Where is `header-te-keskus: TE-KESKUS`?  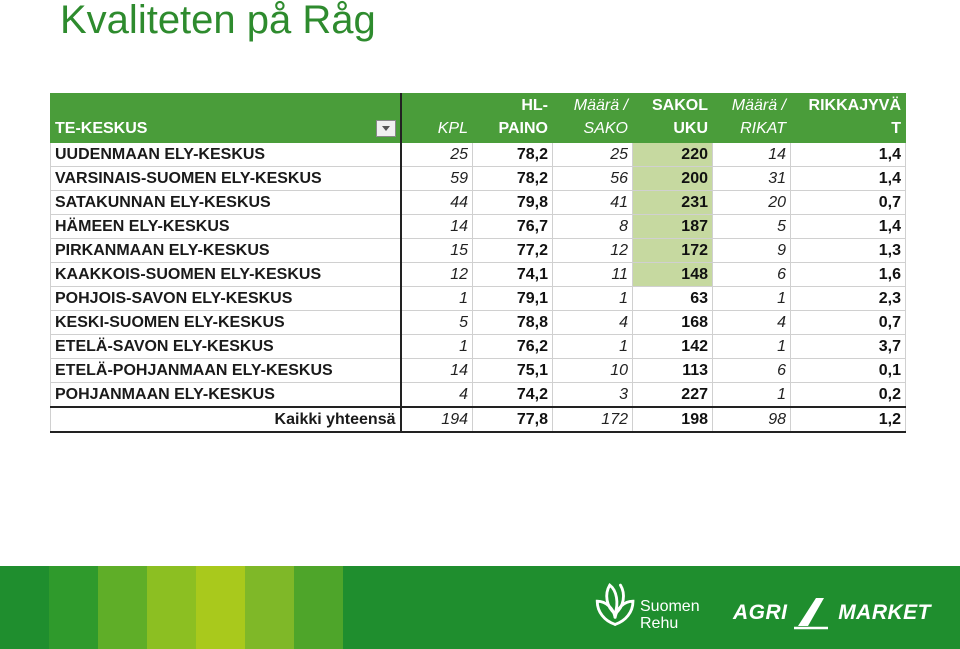 header-te-keskus: TE-KESKUS is located at coordinates (226, 118).